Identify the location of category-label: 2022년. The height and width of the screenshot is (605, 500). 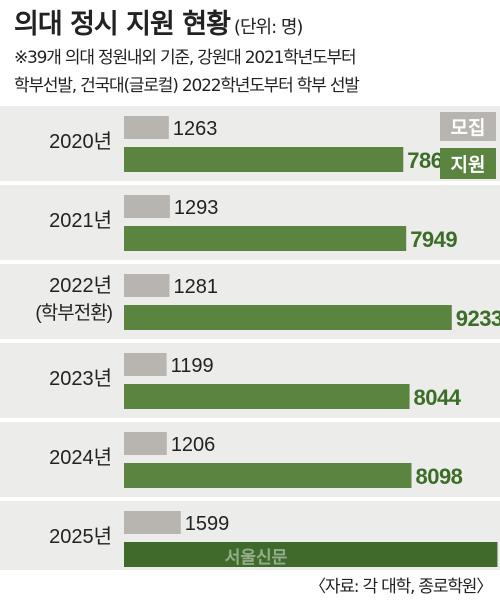
(80, 285).